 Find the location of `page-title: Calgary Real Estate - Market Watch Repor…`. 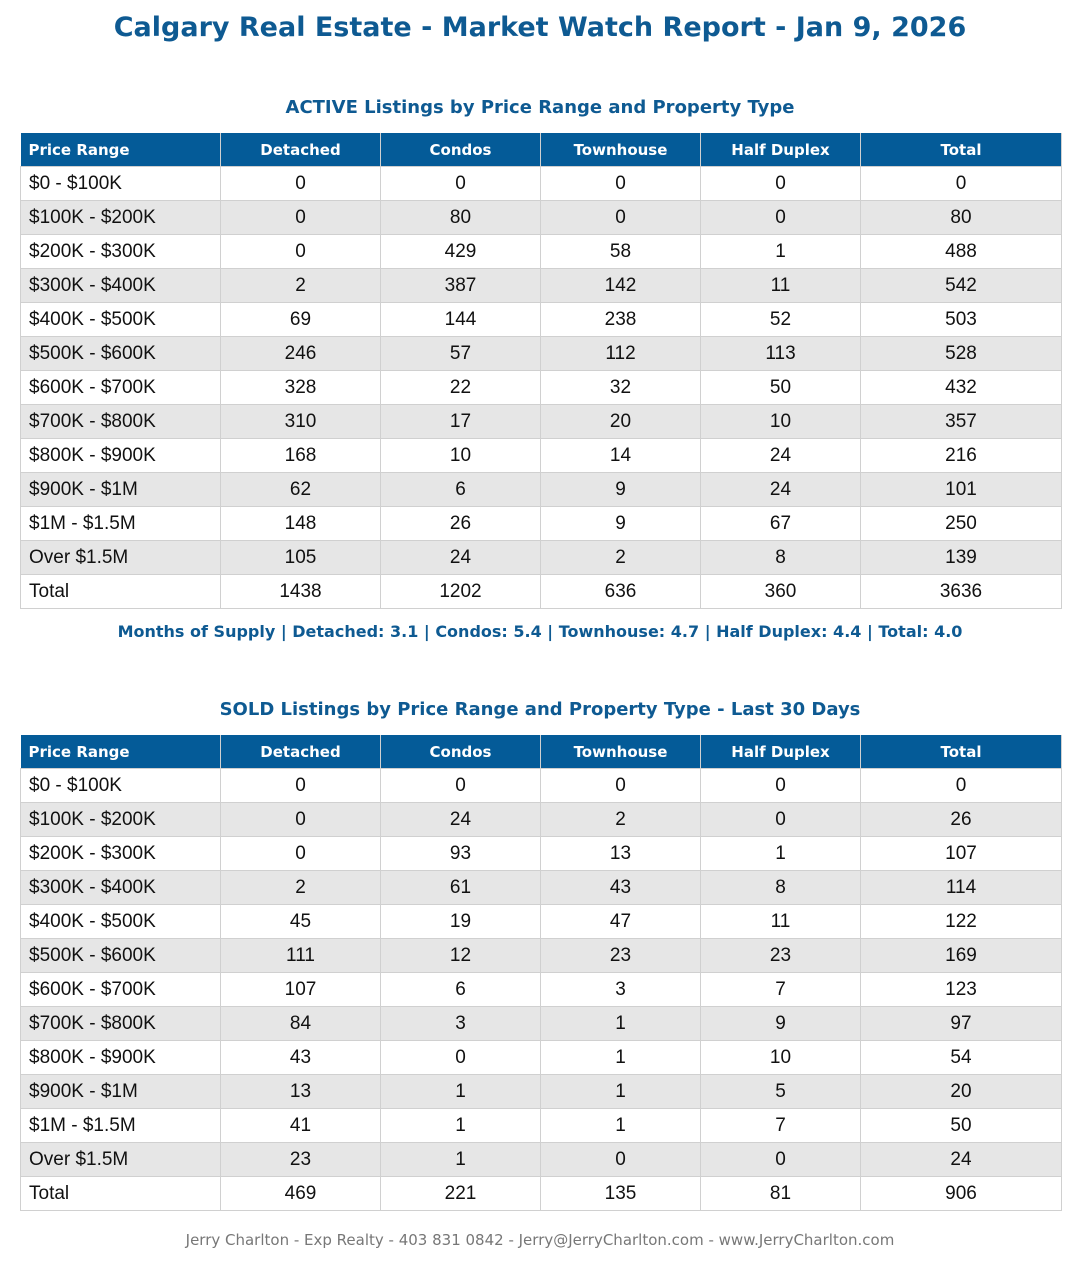

page-title: Calgary Real Estate - Market Watch Repor… is located at coordinates (540, 27).